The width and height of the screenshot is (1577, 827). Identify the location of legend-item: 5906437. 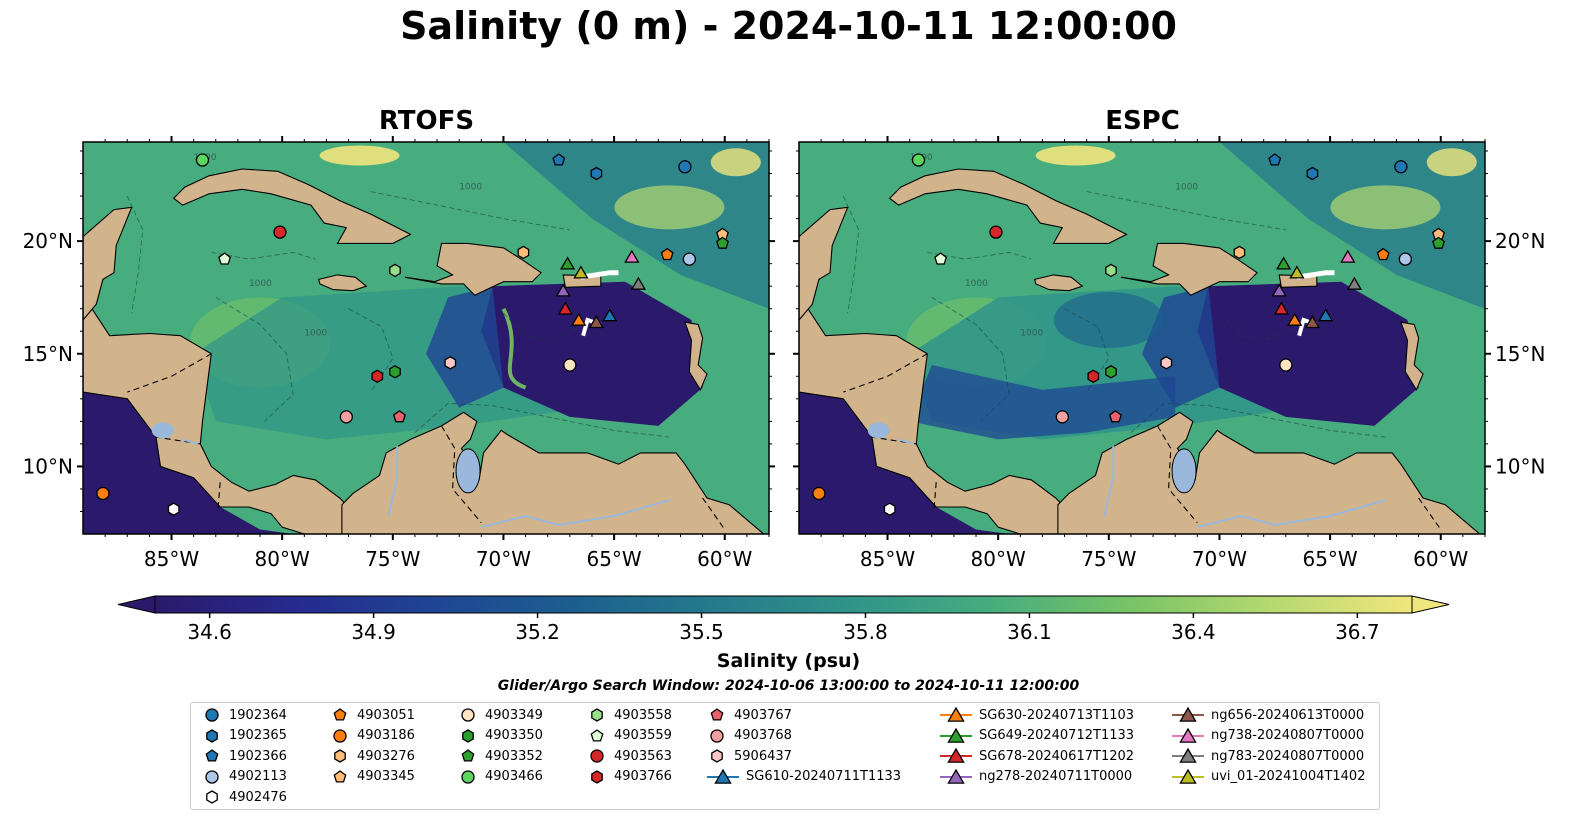
(749, 756).